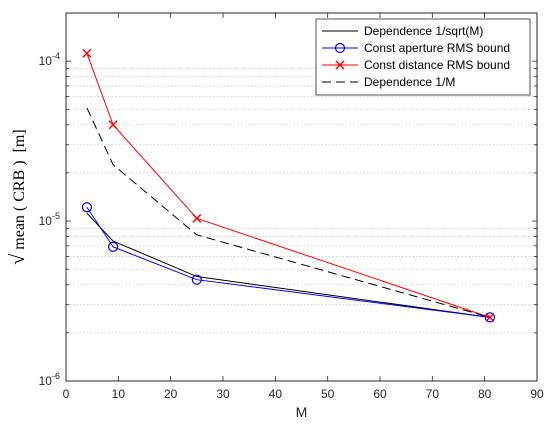 This screenshot has width=550, height=430. Describe the element at coordinates (19, 162) in the screenshot. I see `ylabel-close-paren: )` at that location.